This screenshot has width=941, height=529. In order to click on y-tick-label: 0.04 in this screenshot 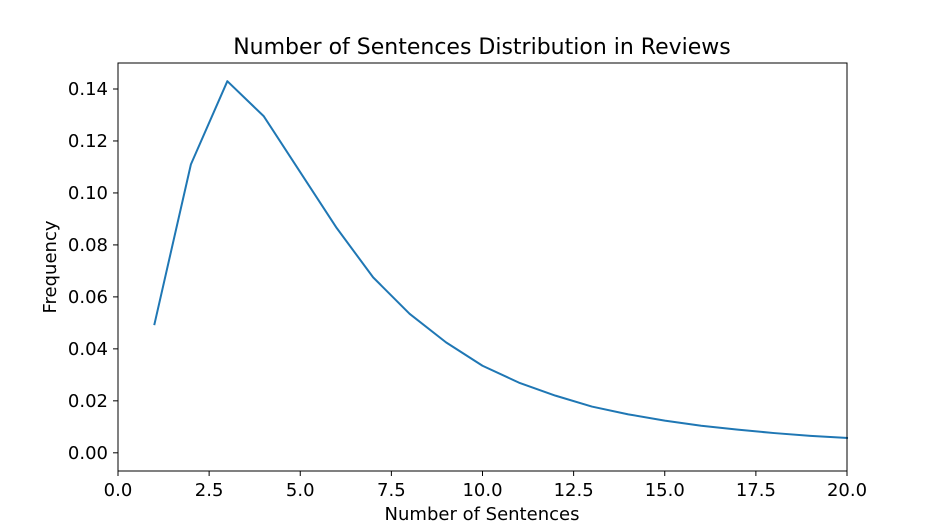, I will do `click(88, 349)`.